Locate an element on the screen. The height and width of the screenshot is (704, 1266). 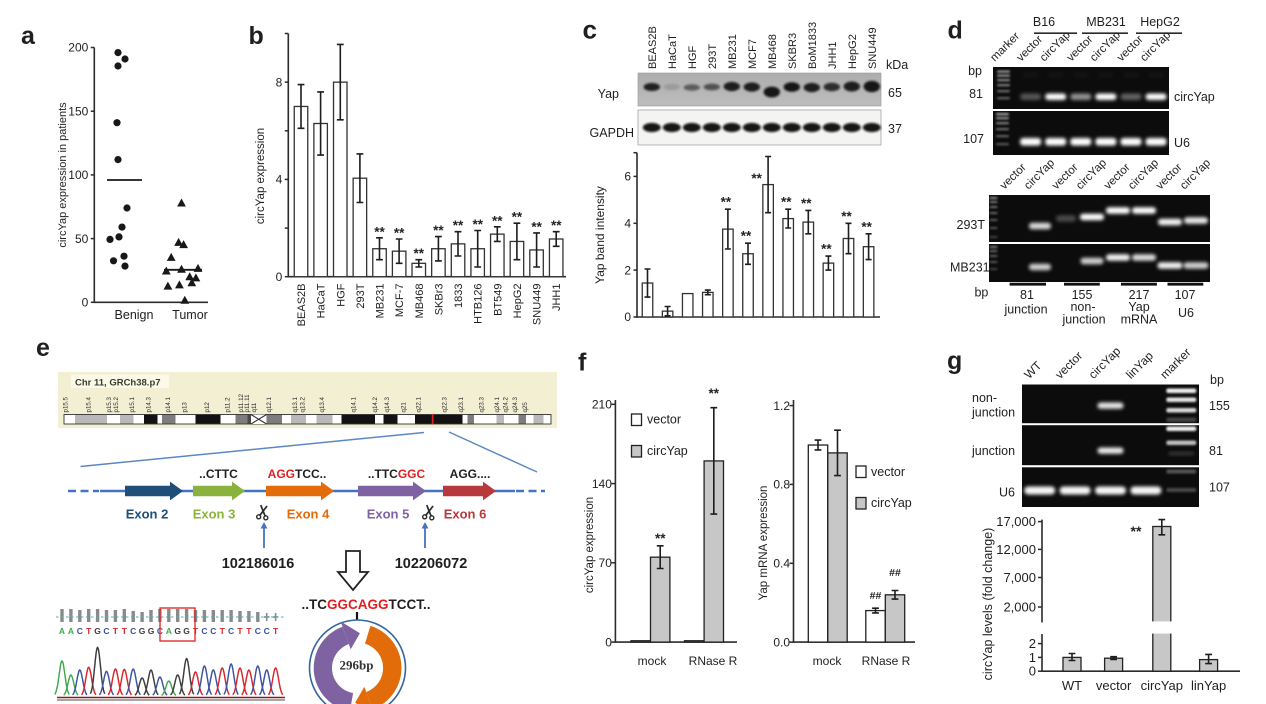
svg-text: Exon 6 is located at coordinates (465, 514).